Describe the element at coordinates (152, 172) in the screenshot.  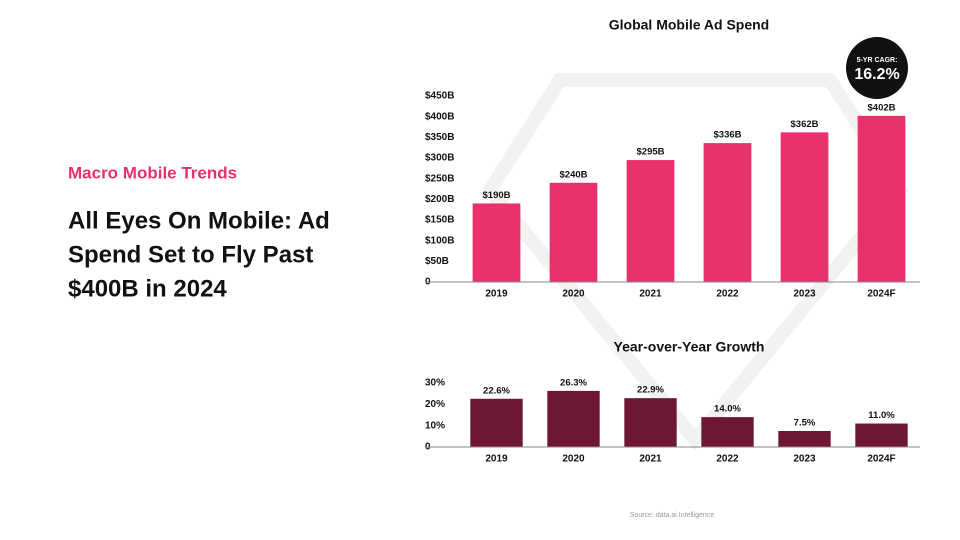
I see `eyebrow: Macro Mobile Trends` at that location.